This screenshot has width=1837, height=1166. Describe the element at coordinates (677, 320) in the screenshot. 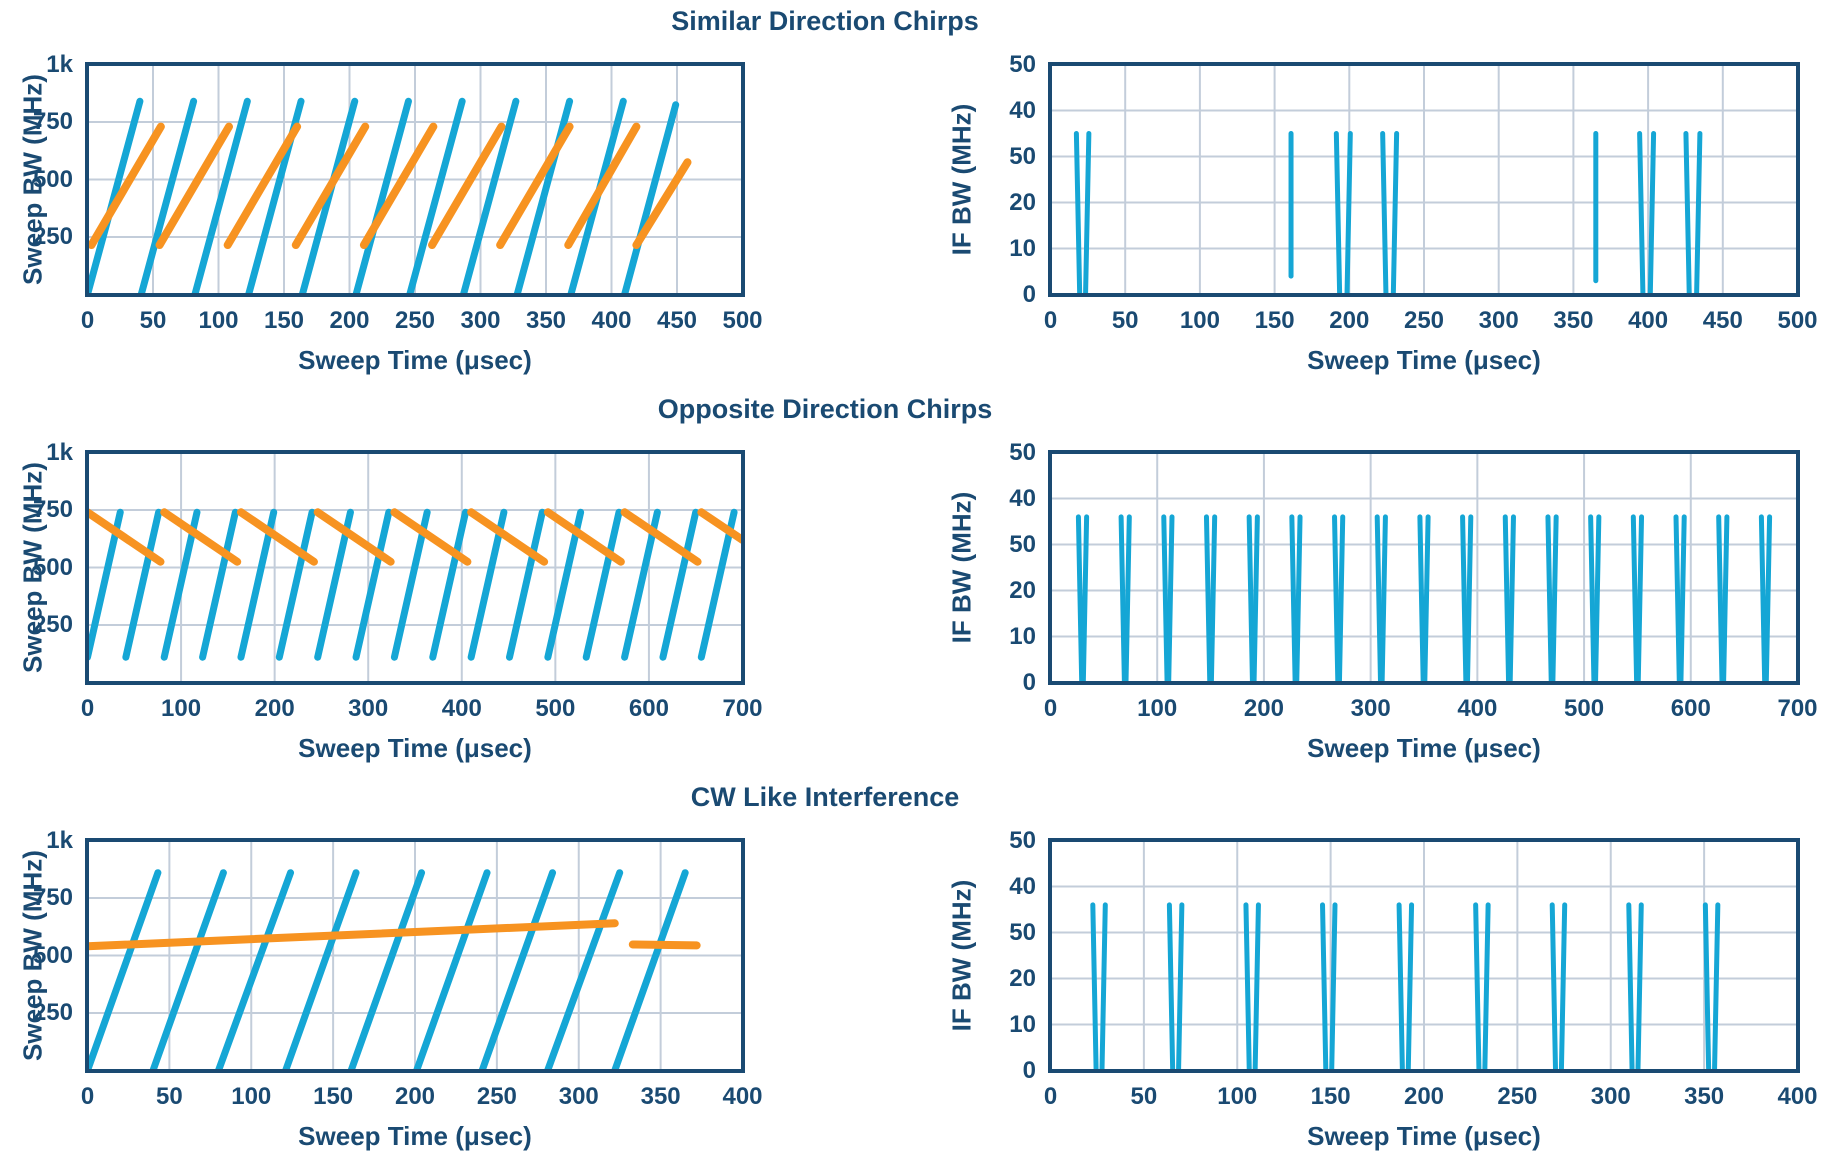

I see `x-tick-label: 450` at that location.